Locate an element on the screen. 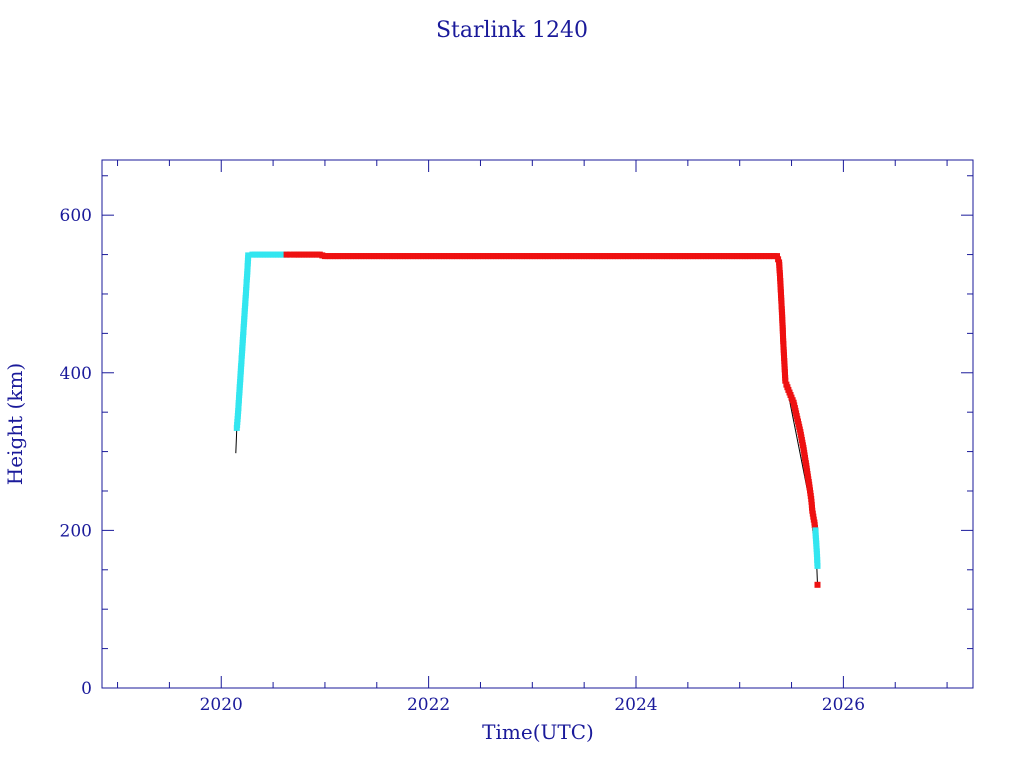  x-axis-label: Time(UTC) is located at coordinates (538, 732).